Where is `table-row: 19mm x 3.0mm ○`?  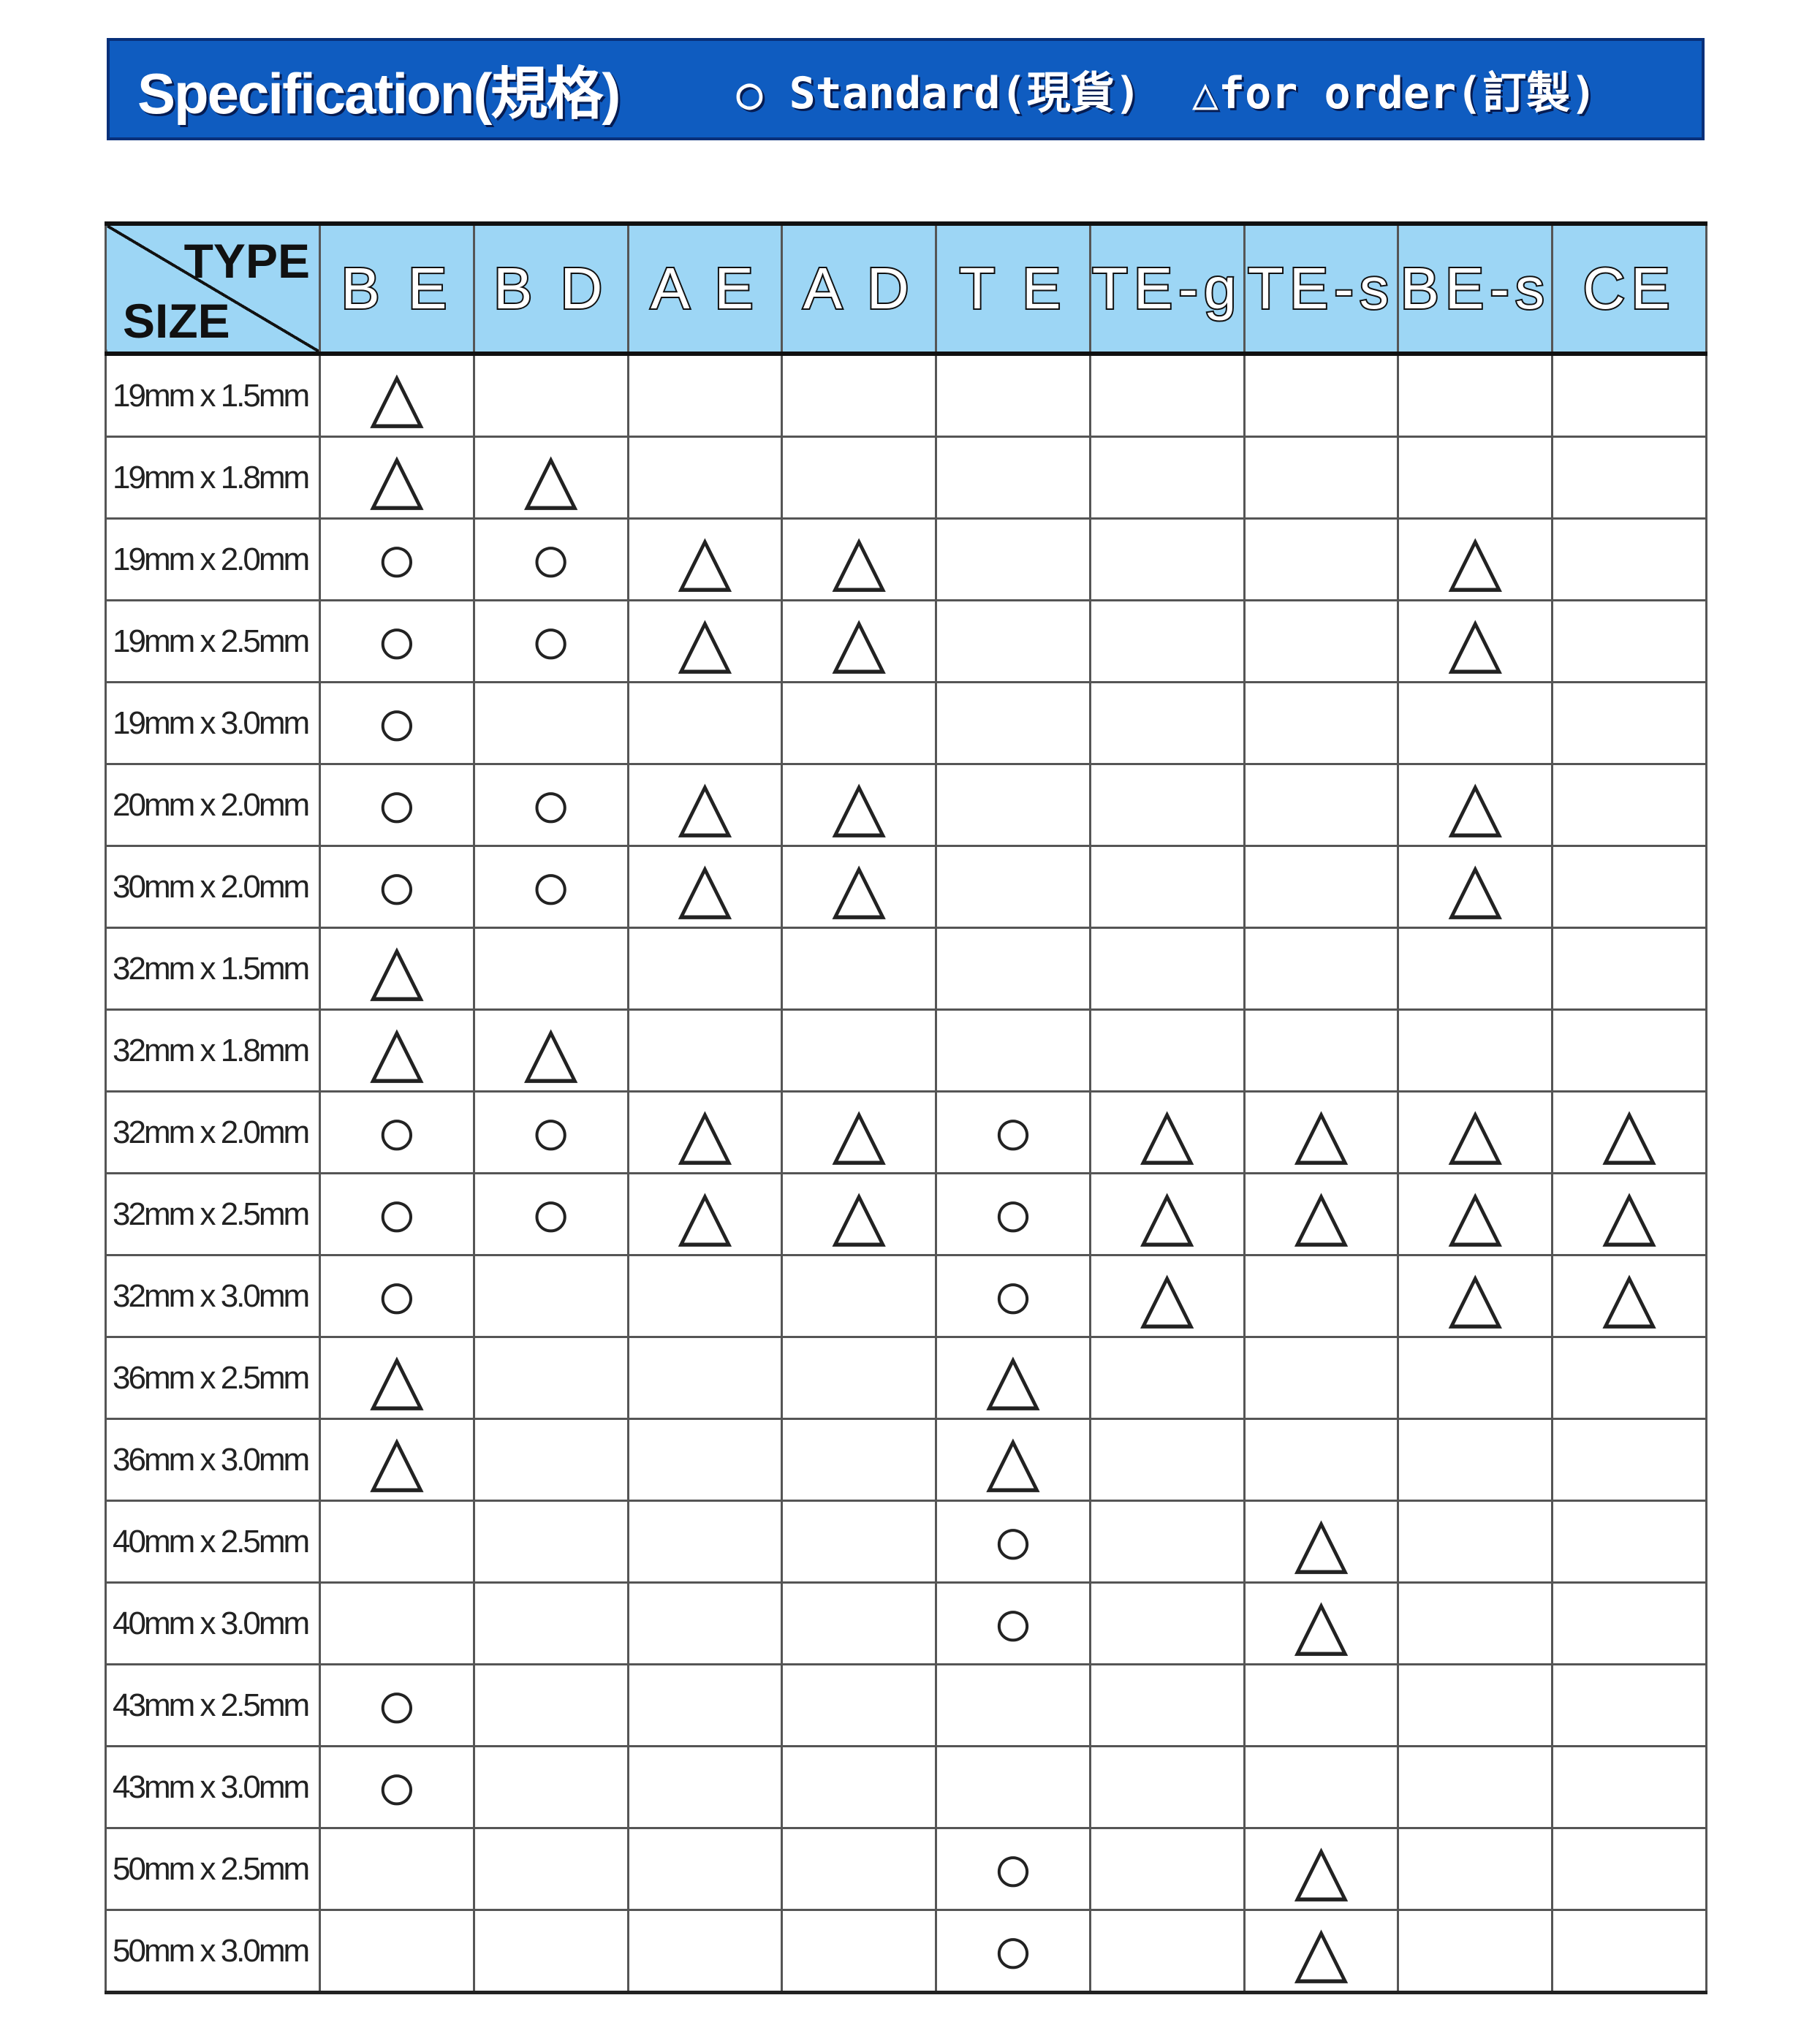 table-row: 19mm x 3.0mm ○ is located at coordinates (906, 723).